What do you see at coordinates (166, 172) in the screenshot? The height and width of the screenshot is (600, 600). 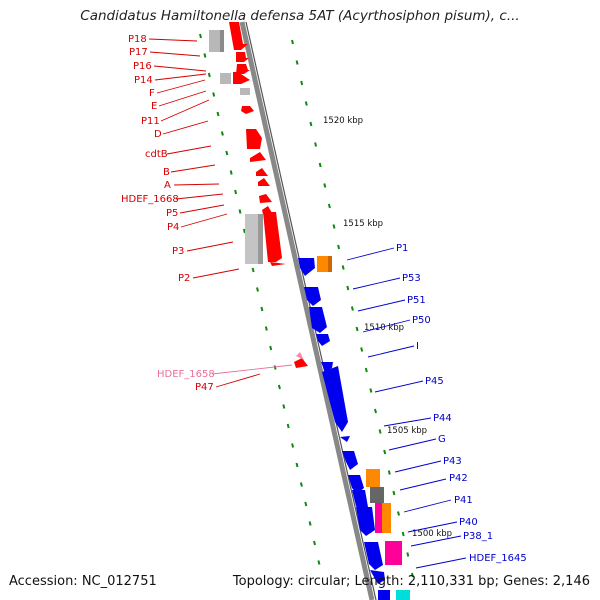 I see `gene-label: B` at bounding box center [166, 172].